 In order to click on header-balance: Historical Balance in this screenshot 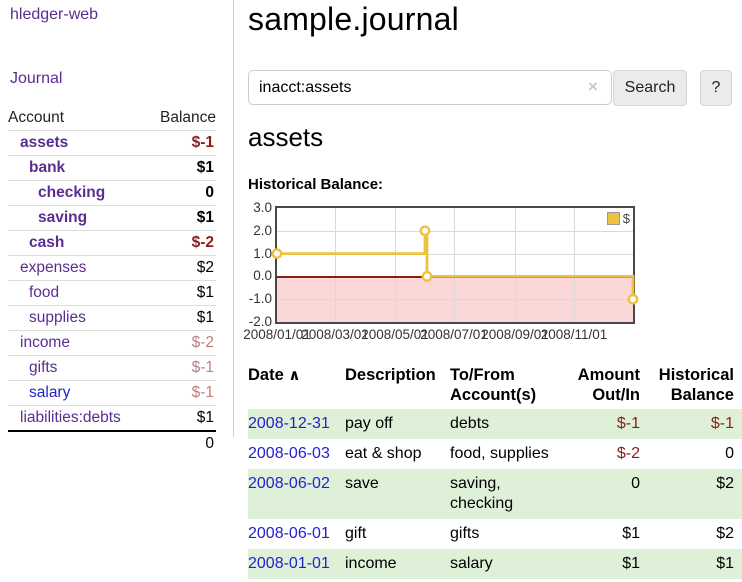, I will do `click(696, 385)`.